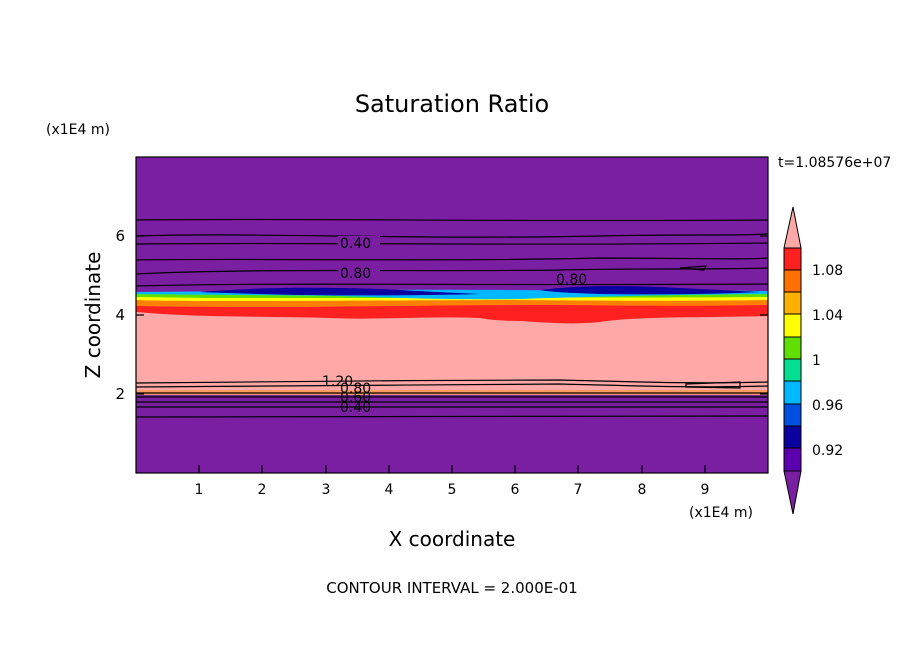  I want to click on colorbar-label: 1.04, so click(827, 316).